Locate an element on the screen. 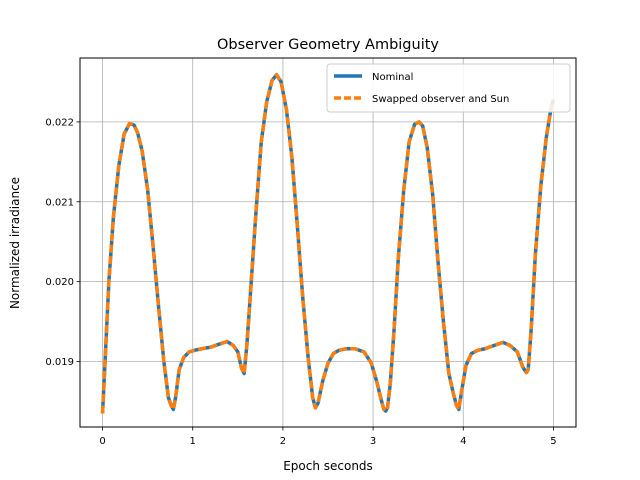 The height and width of the screenshot is (480, 640). x-tick-label: 1 is located at coordinates (193, 441).